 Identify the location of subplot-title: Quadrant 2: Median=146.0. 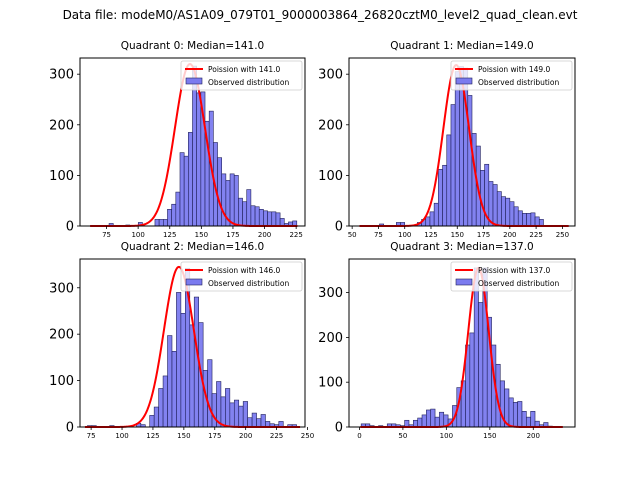
(192, 247).